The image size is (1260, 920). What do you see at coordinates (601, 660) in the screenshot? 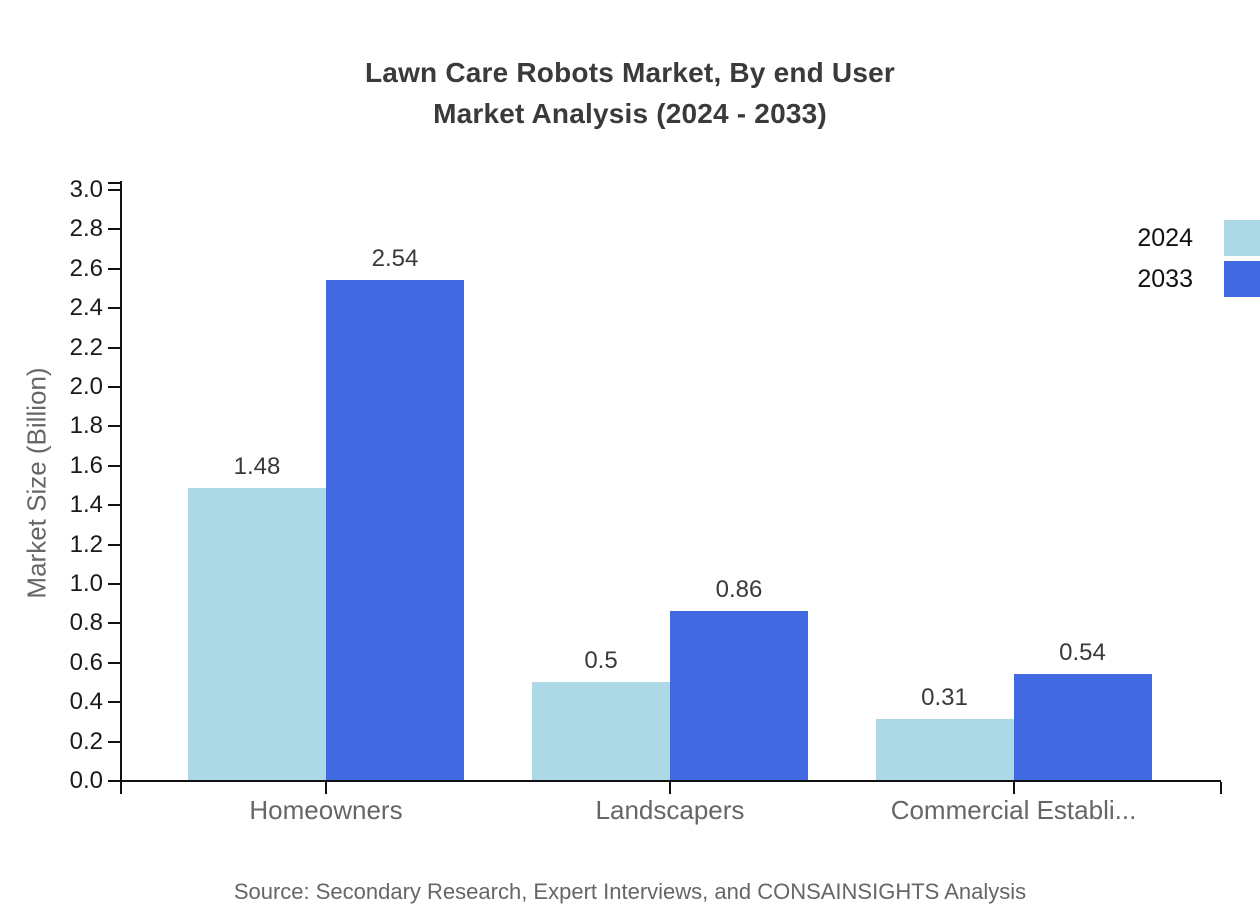
I see `bar-value-label: 0.5` at bounding box center [601, 660].